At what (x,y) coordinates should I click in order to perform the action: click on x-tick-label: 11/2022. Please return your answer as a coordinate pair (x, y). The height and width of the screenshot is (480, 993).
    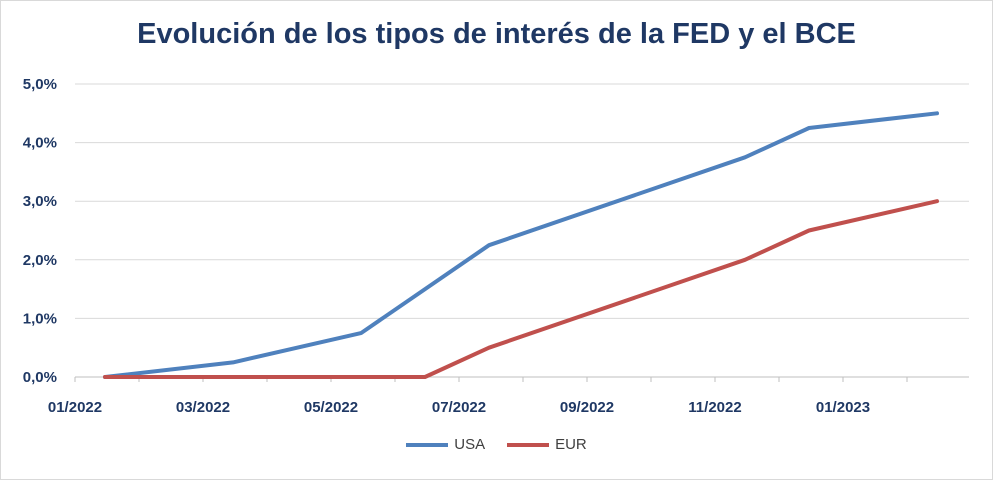
    Looking at the image, I should click on (714, 407).